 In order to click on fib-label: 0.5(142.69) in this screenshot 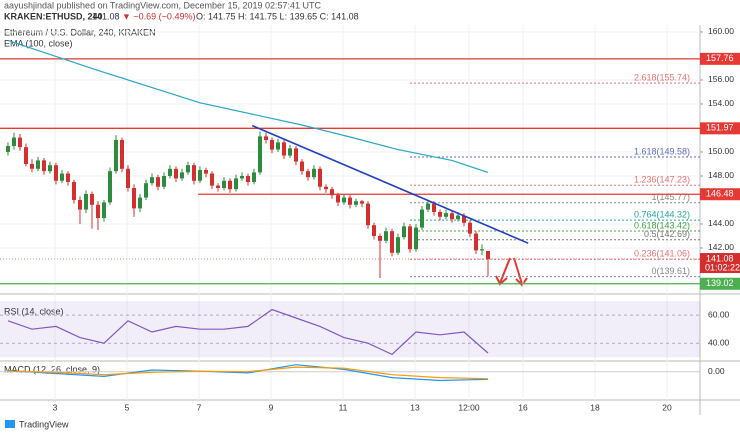, I will do `click(667, 234)`.